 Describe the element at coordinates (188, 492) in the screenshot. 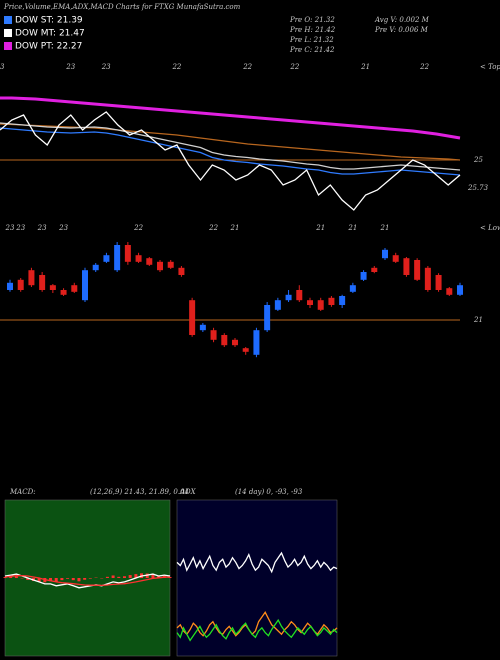

I see `panel-title: ADX` at that location.